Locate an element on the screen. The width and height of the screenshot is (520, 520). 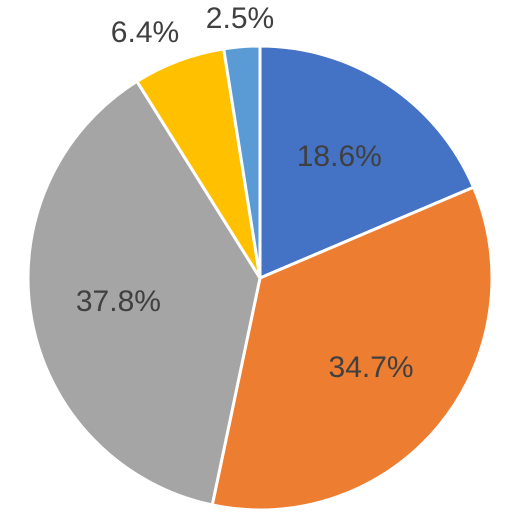
pie-label-1: 18.6% is located at coordinates (339, 156).